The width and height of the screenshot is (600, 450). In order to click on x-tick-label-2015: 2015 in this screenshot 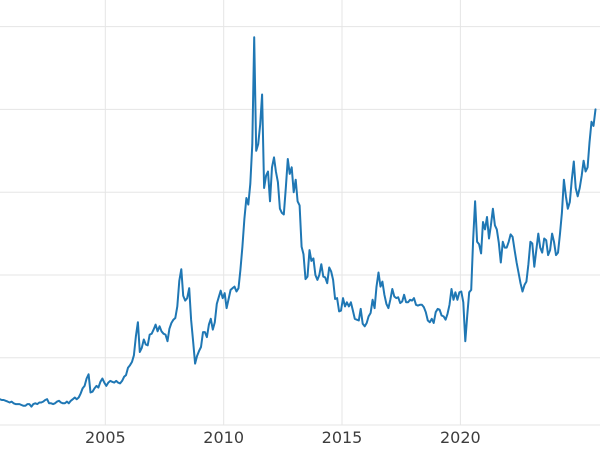, I will do `click(342, 437)`.